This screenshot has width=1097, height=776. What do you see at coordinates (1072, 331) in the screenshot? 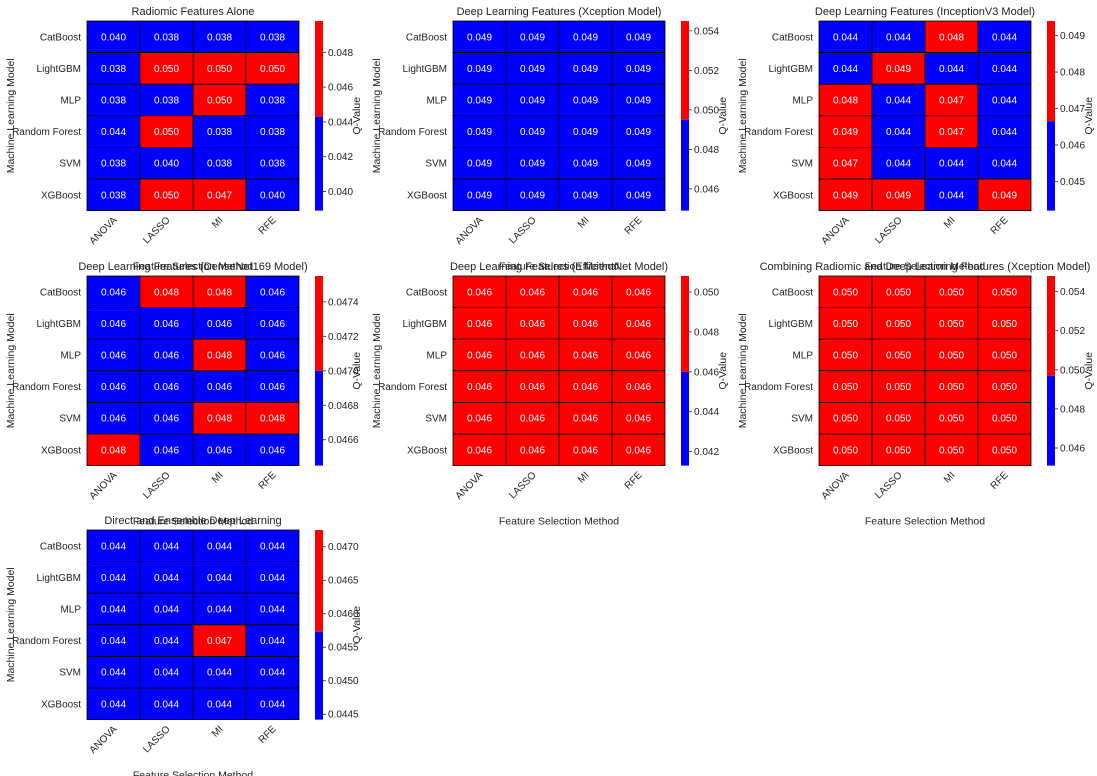
I see `colorbar-tick-label: 0.052` at bounding box center [1072, 331].